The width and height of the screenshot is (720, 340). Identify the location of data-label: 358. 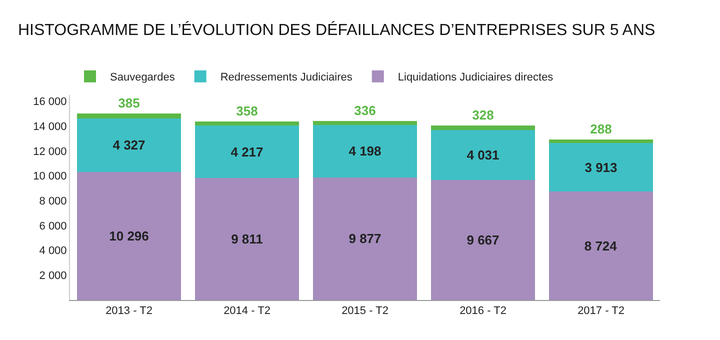
(247, 110).